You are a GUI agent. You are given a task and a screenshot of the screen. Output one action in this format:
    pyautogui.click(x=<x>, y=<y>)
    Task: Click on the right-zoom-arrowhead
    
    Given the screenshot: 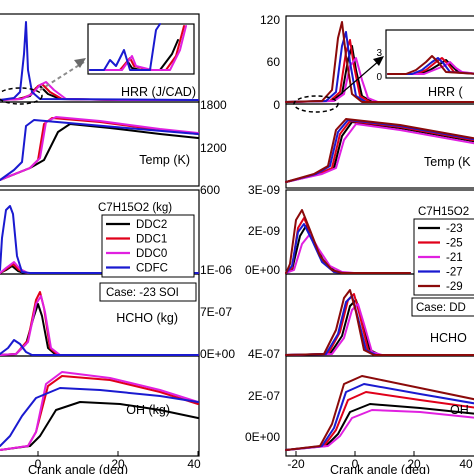 What is the action you would take?
    pyautogui.click(x=378, y=61)
    